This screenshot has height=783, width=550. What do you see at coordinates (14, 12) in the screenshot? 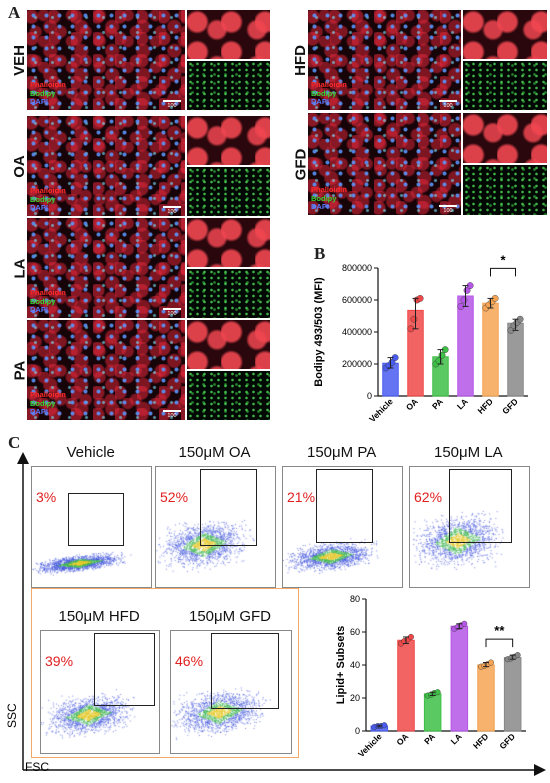
I see `panel-a-letter: A` at bounding box center [14, 12].